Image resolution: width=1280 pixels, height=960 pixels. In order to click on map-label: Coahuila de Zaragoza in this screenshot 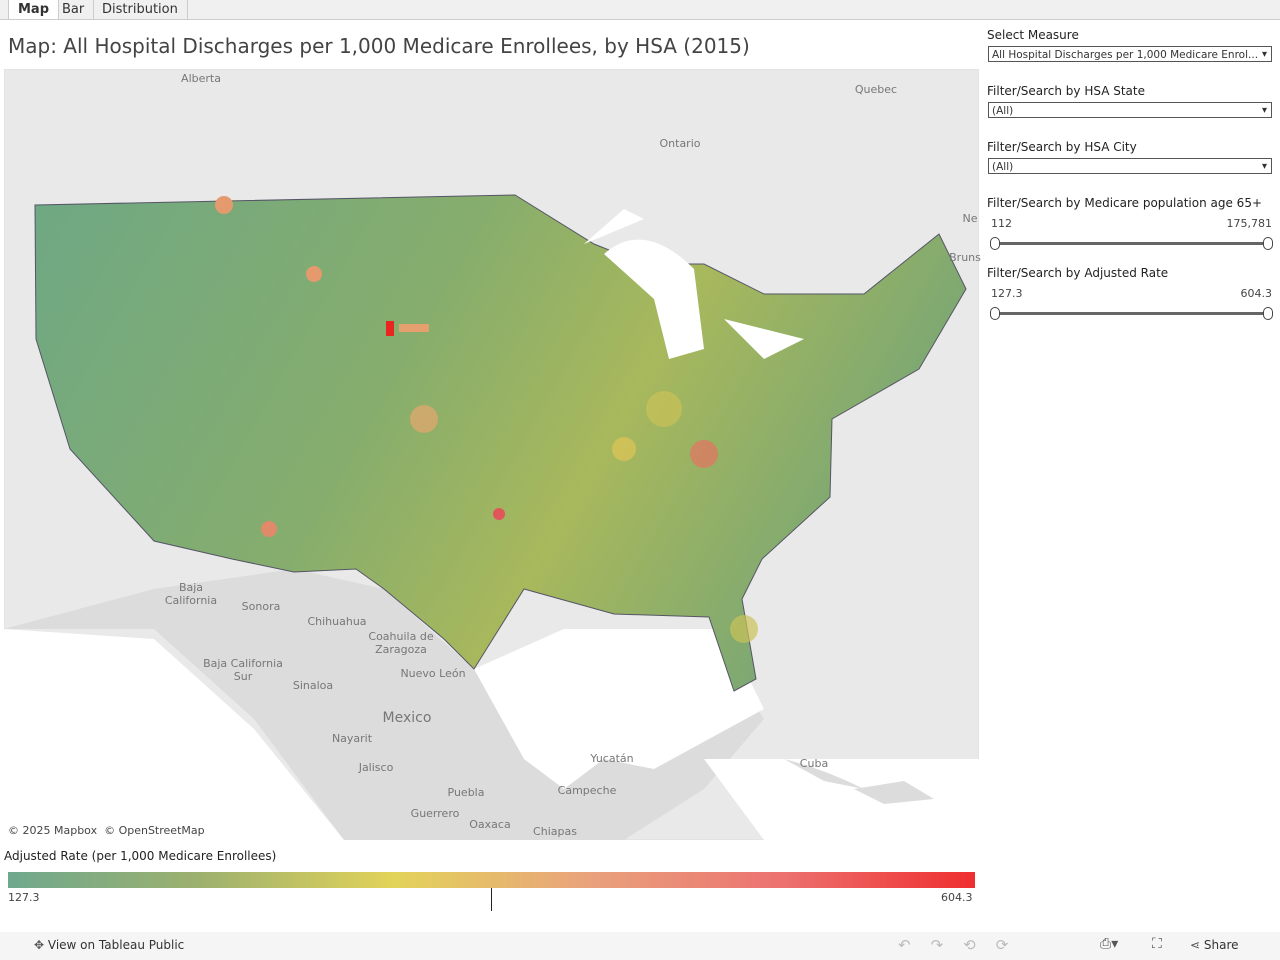, I will do `click(401, 643)`.